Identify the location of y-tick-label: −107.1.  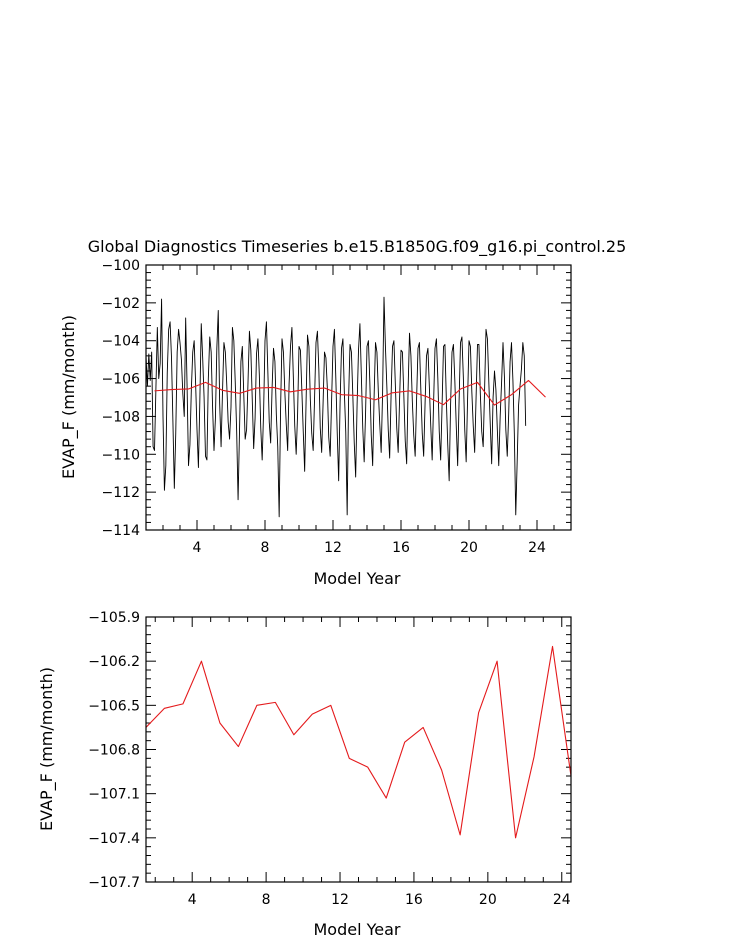
(114, 795).